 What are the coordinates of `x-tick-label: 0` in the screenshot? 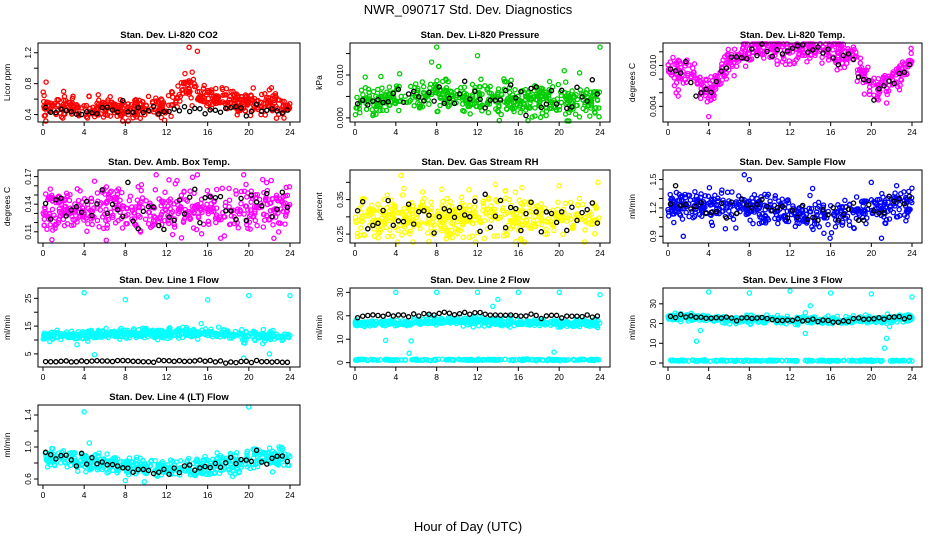 It's located at (355, 253).